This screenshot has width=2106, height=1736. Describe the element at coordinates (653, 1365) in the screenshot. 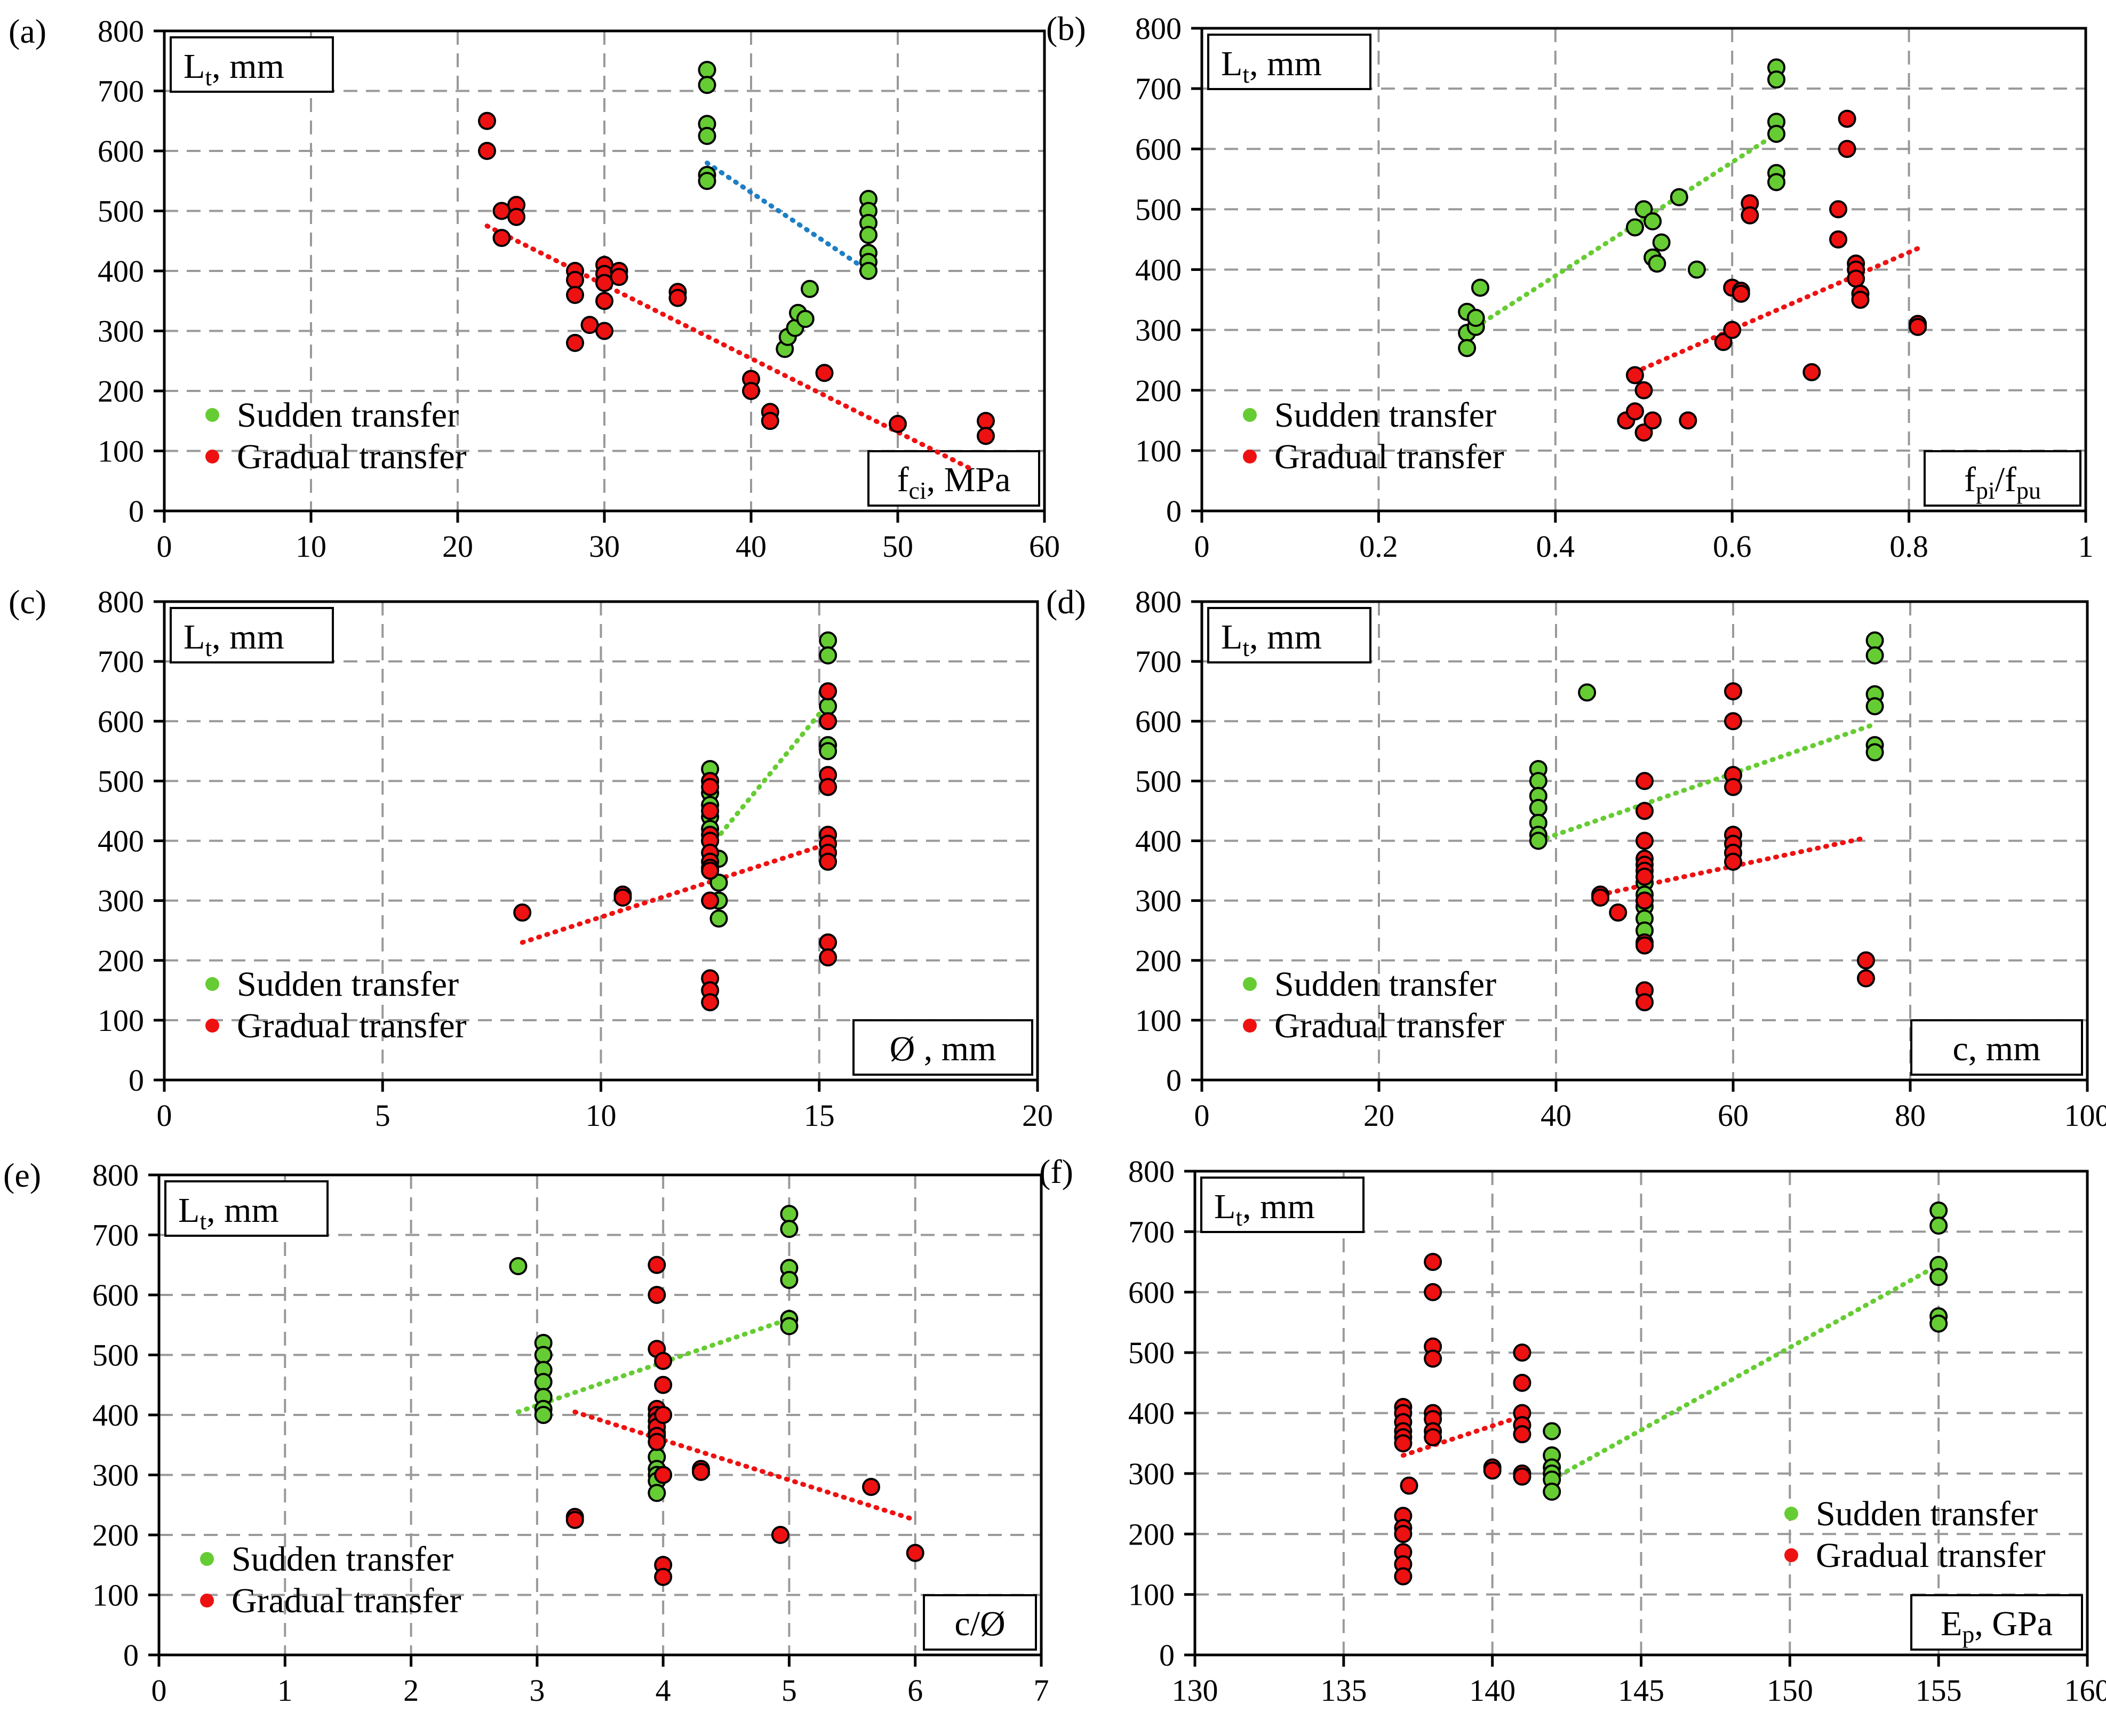

I see `trend-line-sudden` at that location.